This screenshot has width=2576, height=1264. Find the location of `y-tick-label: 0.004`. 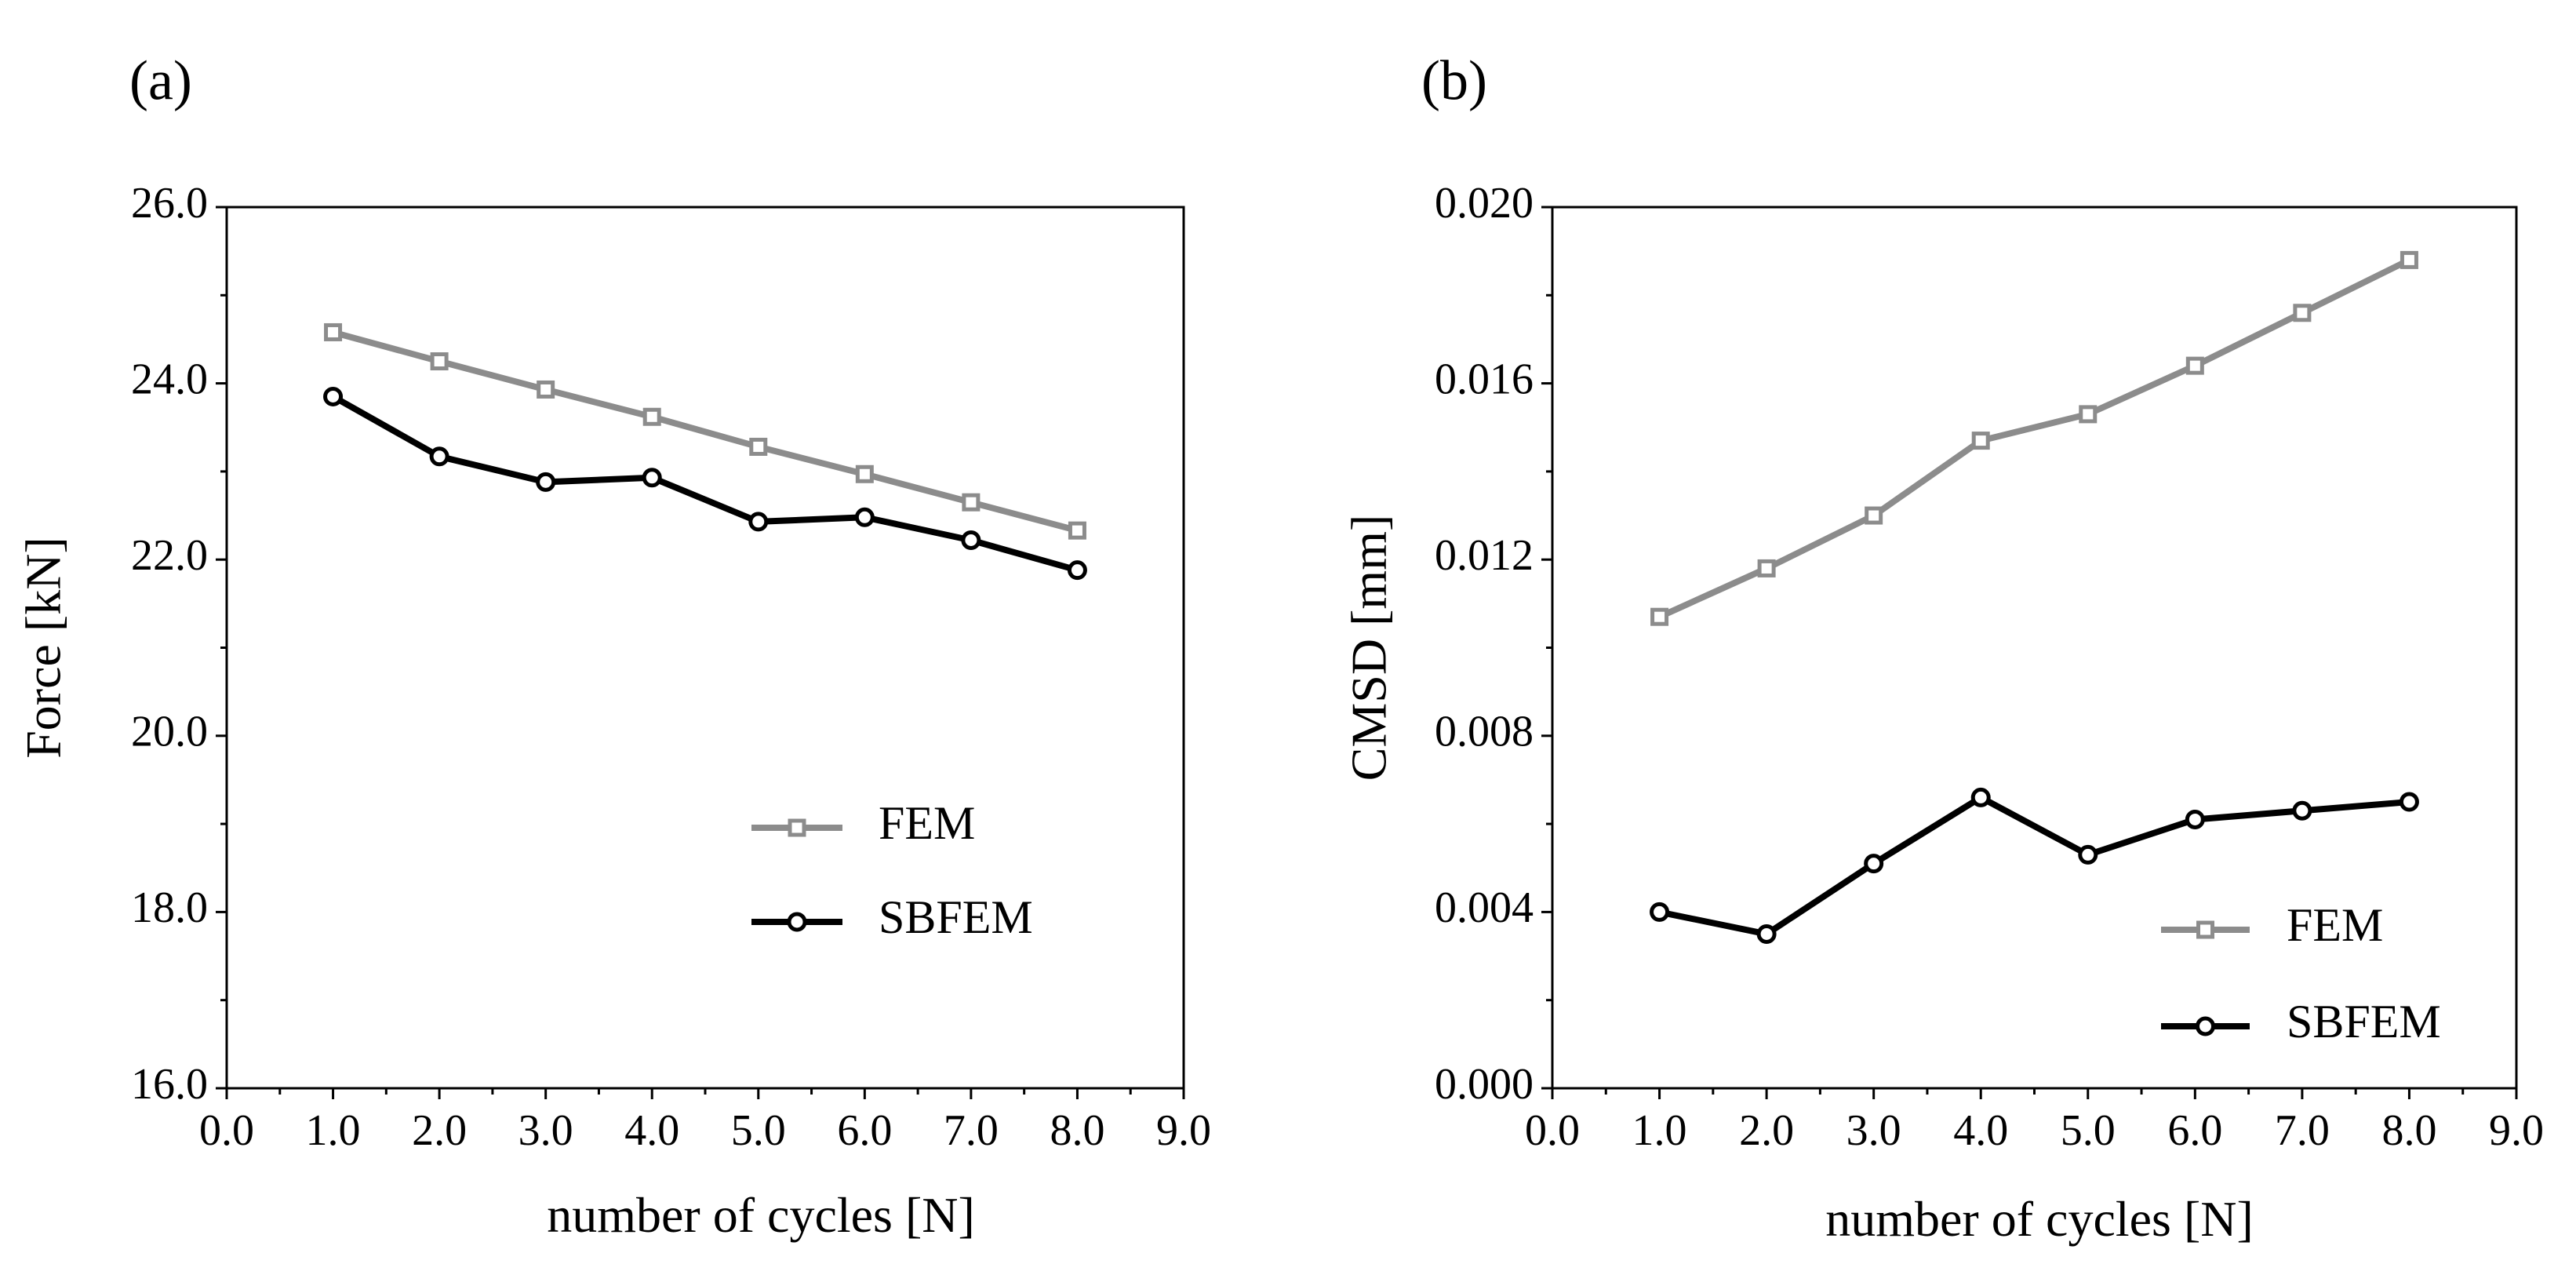

y-tick-label: 0.004 is located at coordinates (1484, 907).